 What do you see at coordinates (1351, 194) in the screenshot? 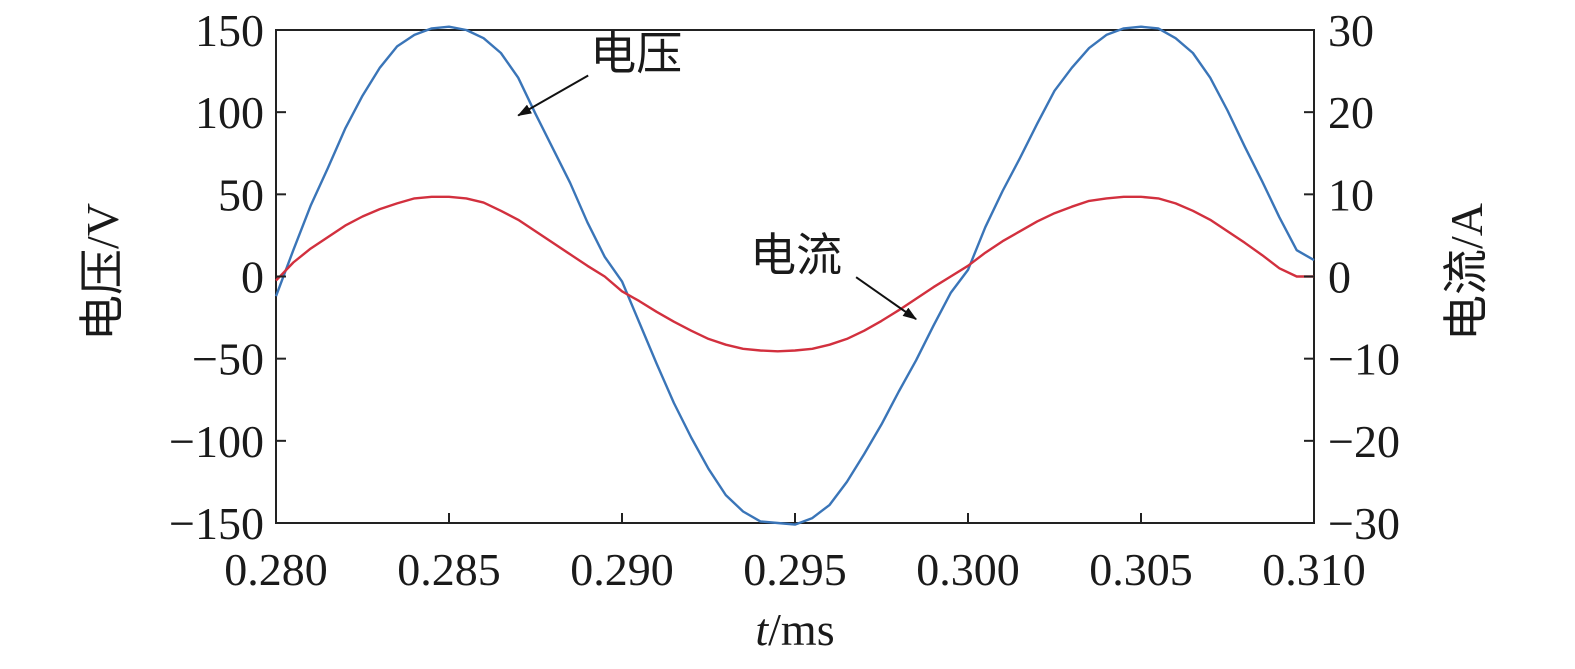
I see `y-right-tick-label: 10` at bounding box center [1351, 194].